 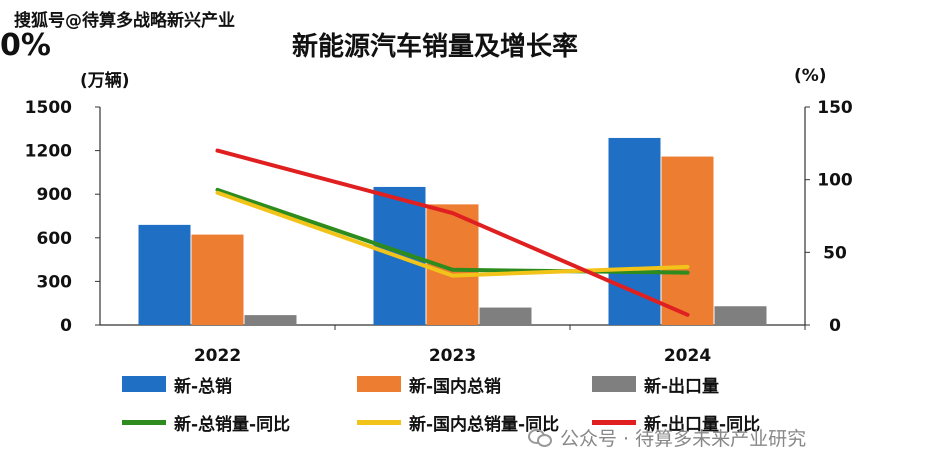 I want to click on left-tick-label: 1500, so click(x=48, y=108).